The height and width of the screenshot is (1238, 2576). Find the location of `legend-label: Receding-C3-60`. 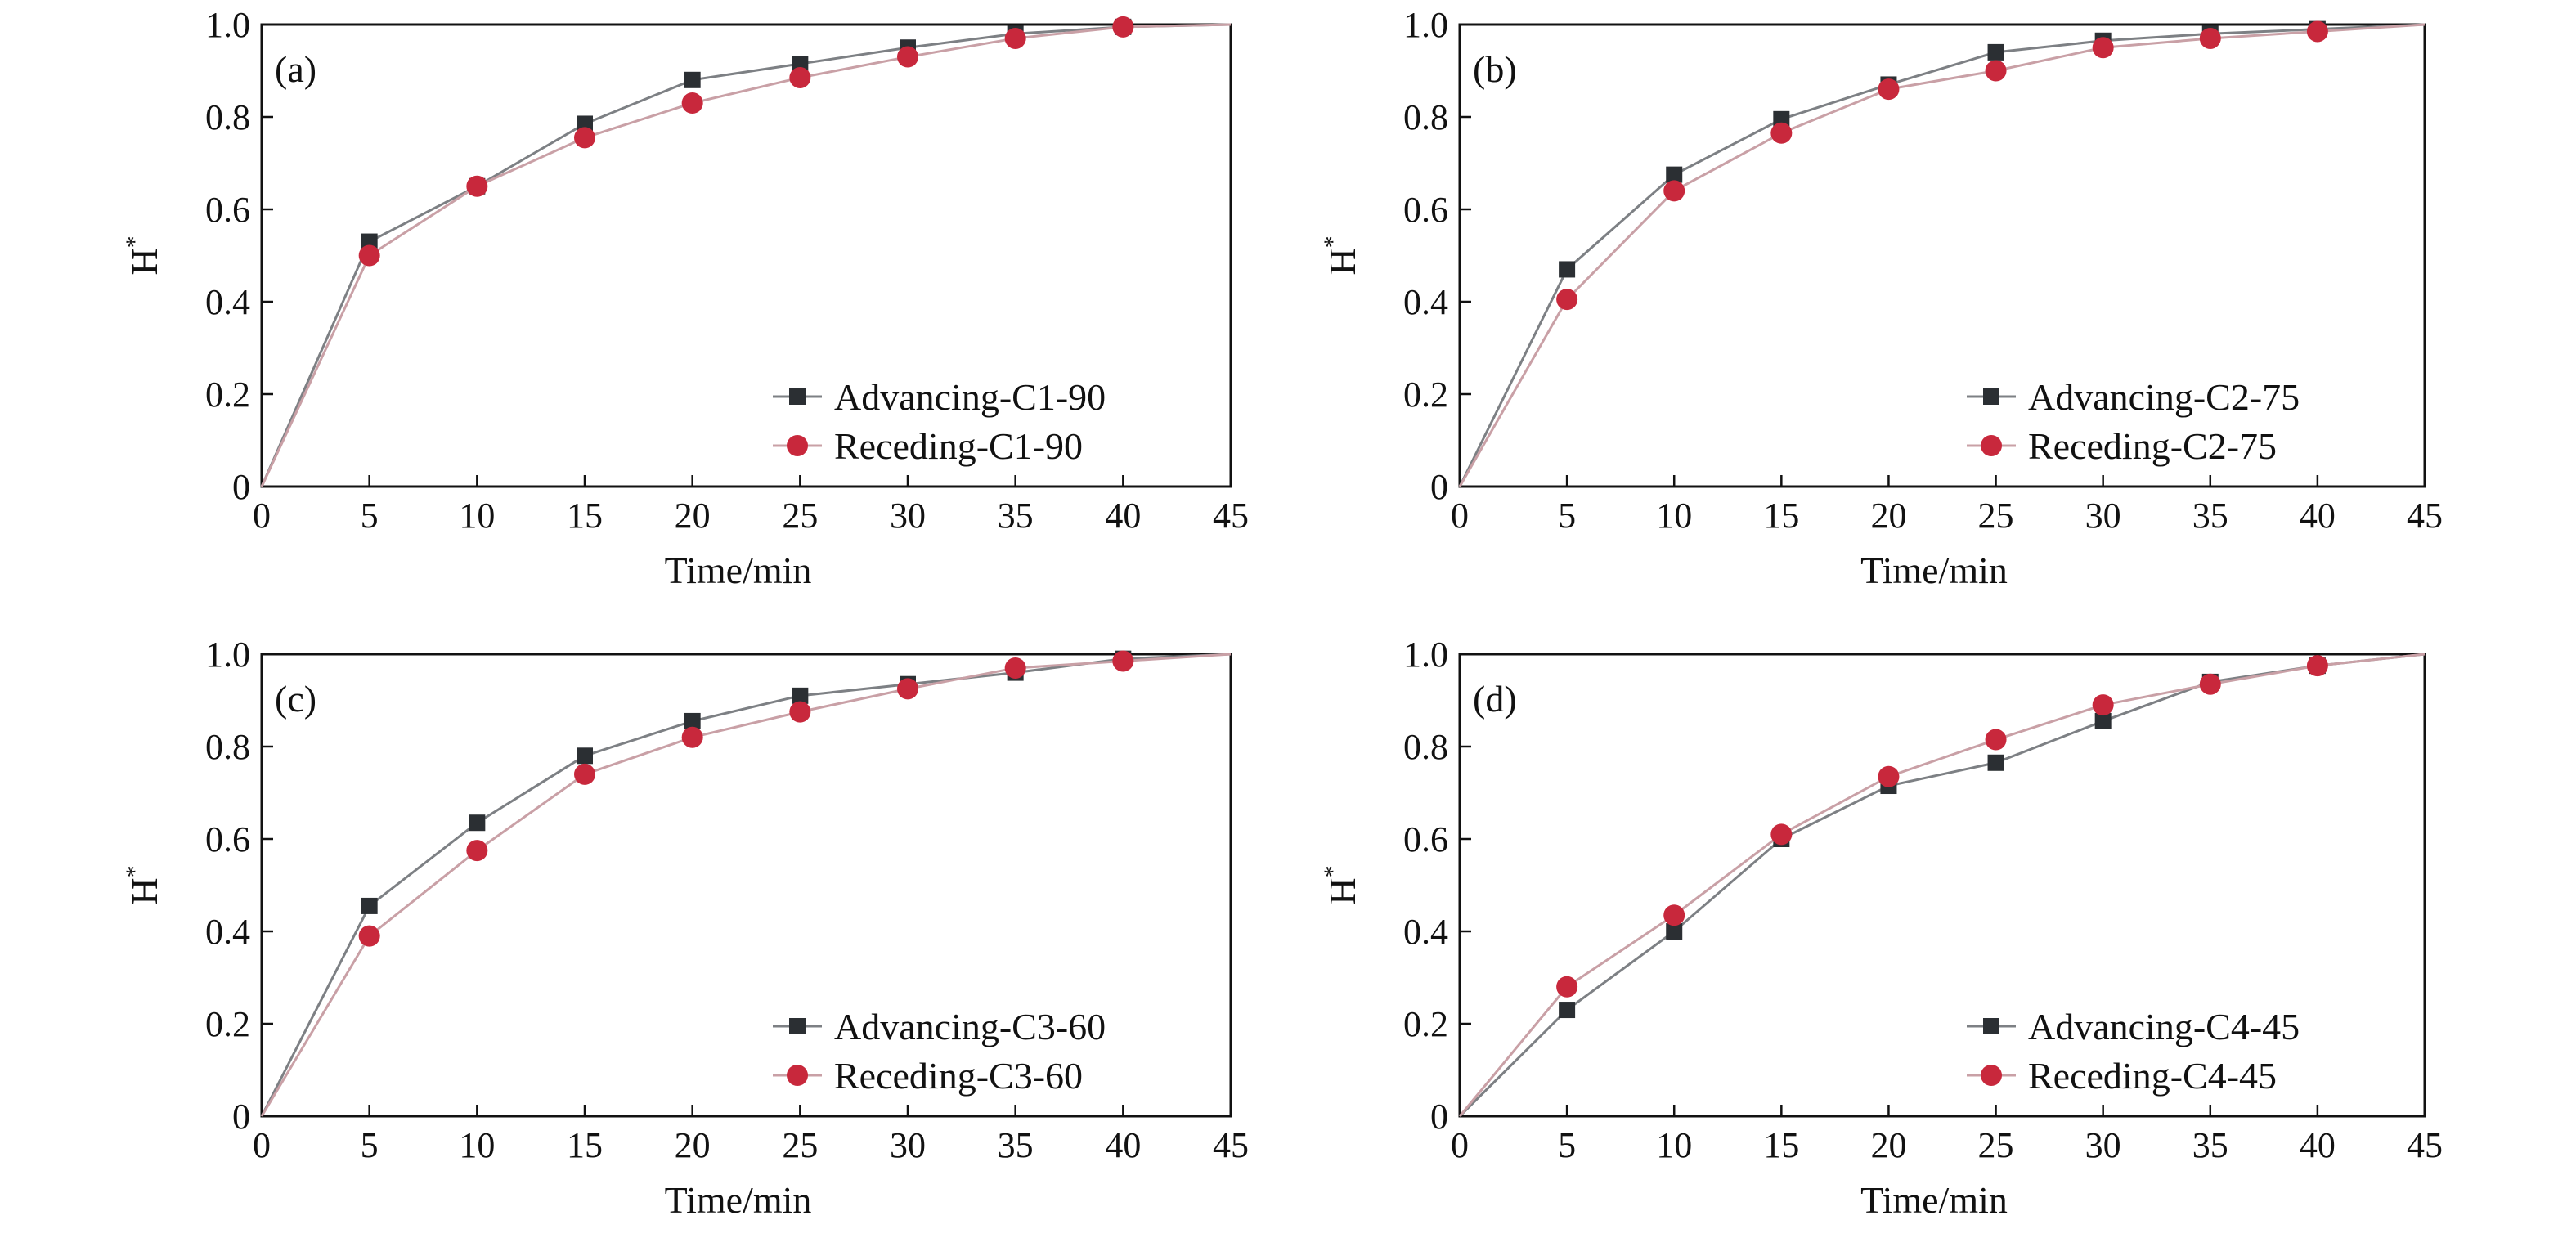

legend-label: Receding-C3-60 is located at coordinates (958, 1076).